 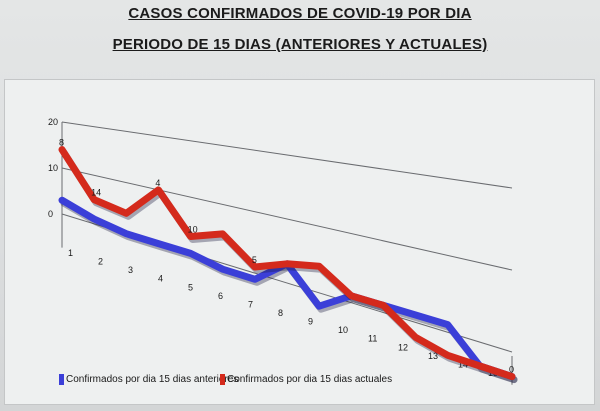 What do you see at coordinates (96, 193) in the screenshot?
I see `data-label: 14` at bounding box center [96, 193].